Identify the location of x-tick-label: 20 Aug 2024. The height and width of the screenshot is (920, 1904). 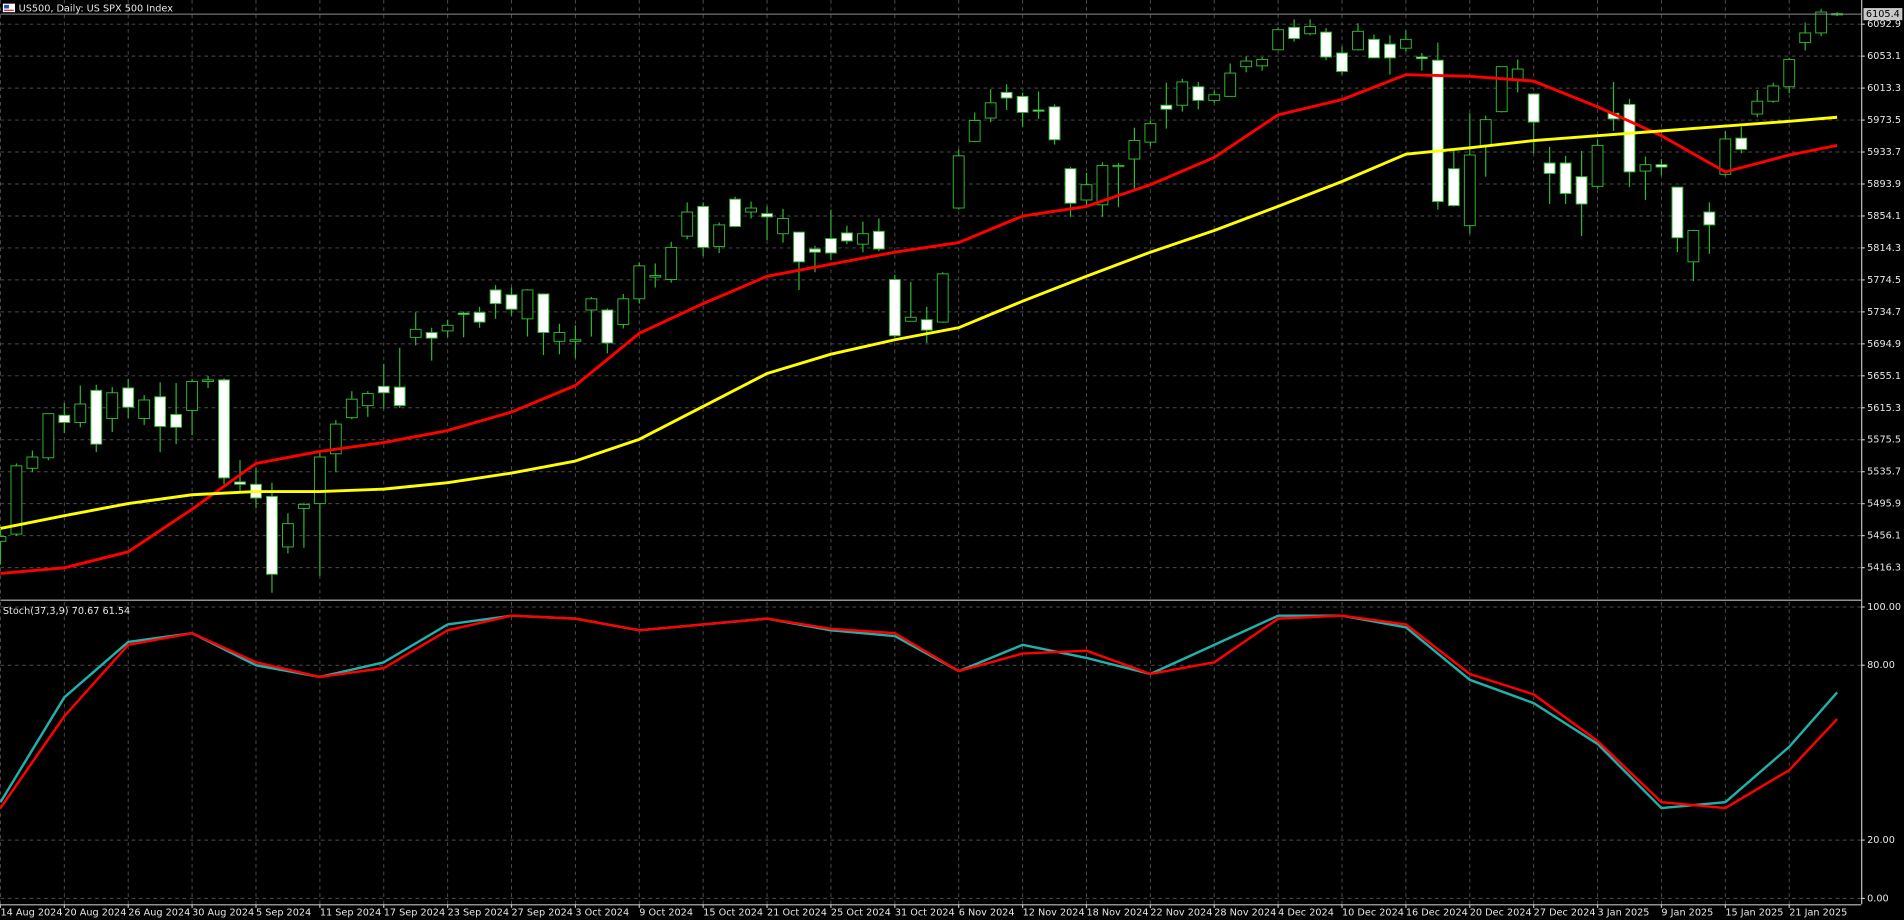
(95, 913).